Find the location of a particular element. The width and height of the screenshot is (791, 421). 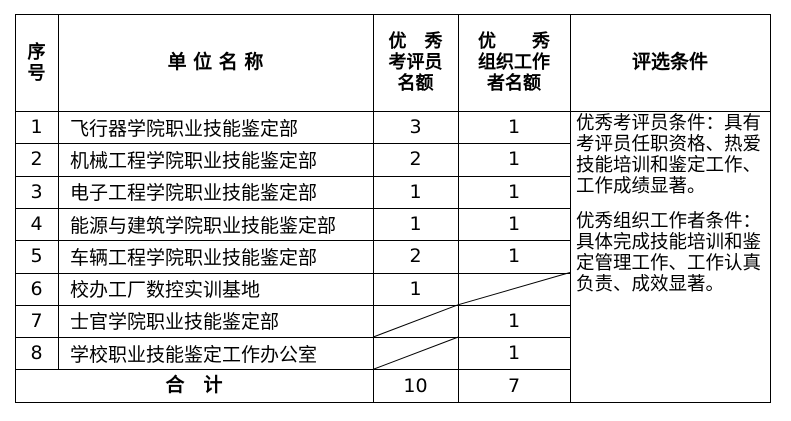

total-organizer: 7 is located at coordinates (514, 385).